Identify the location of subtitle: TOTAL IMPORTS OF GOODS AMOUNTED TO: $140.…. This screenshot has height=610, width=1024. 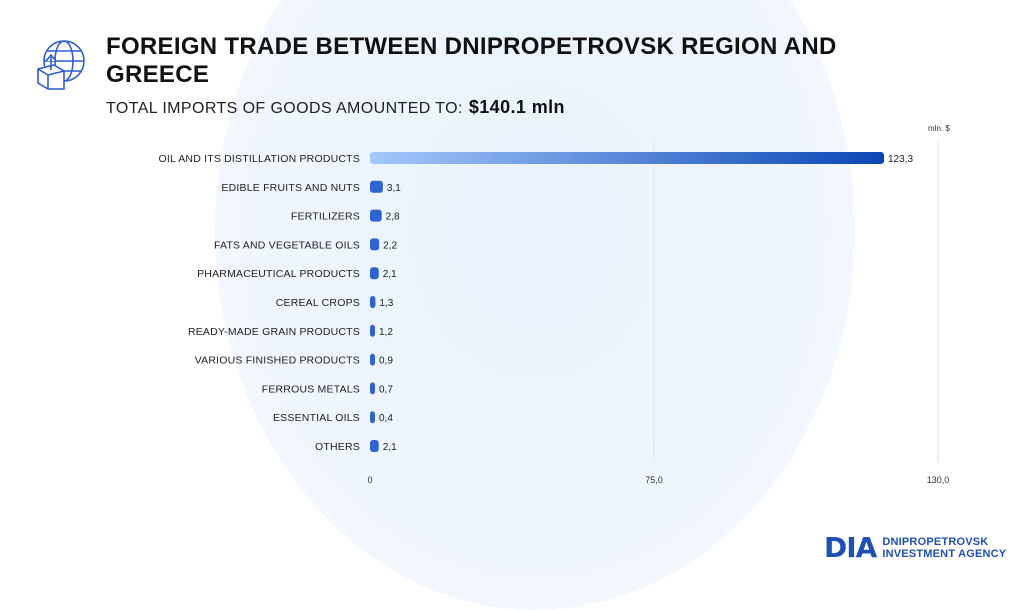
(335, 107).